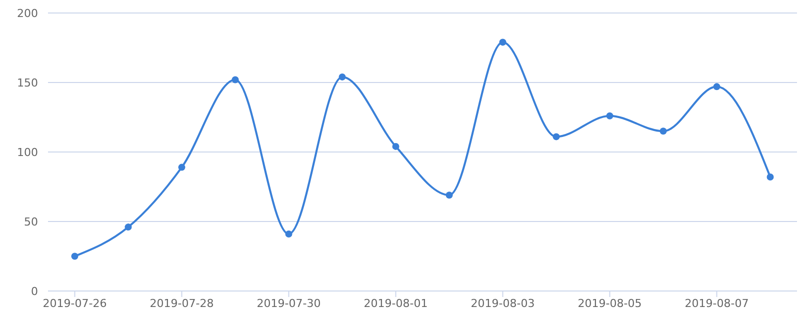  Describe the element at coordinates (716, 303) in the screenshot. I see `x-tick-label: 2019-08-07` at that location.